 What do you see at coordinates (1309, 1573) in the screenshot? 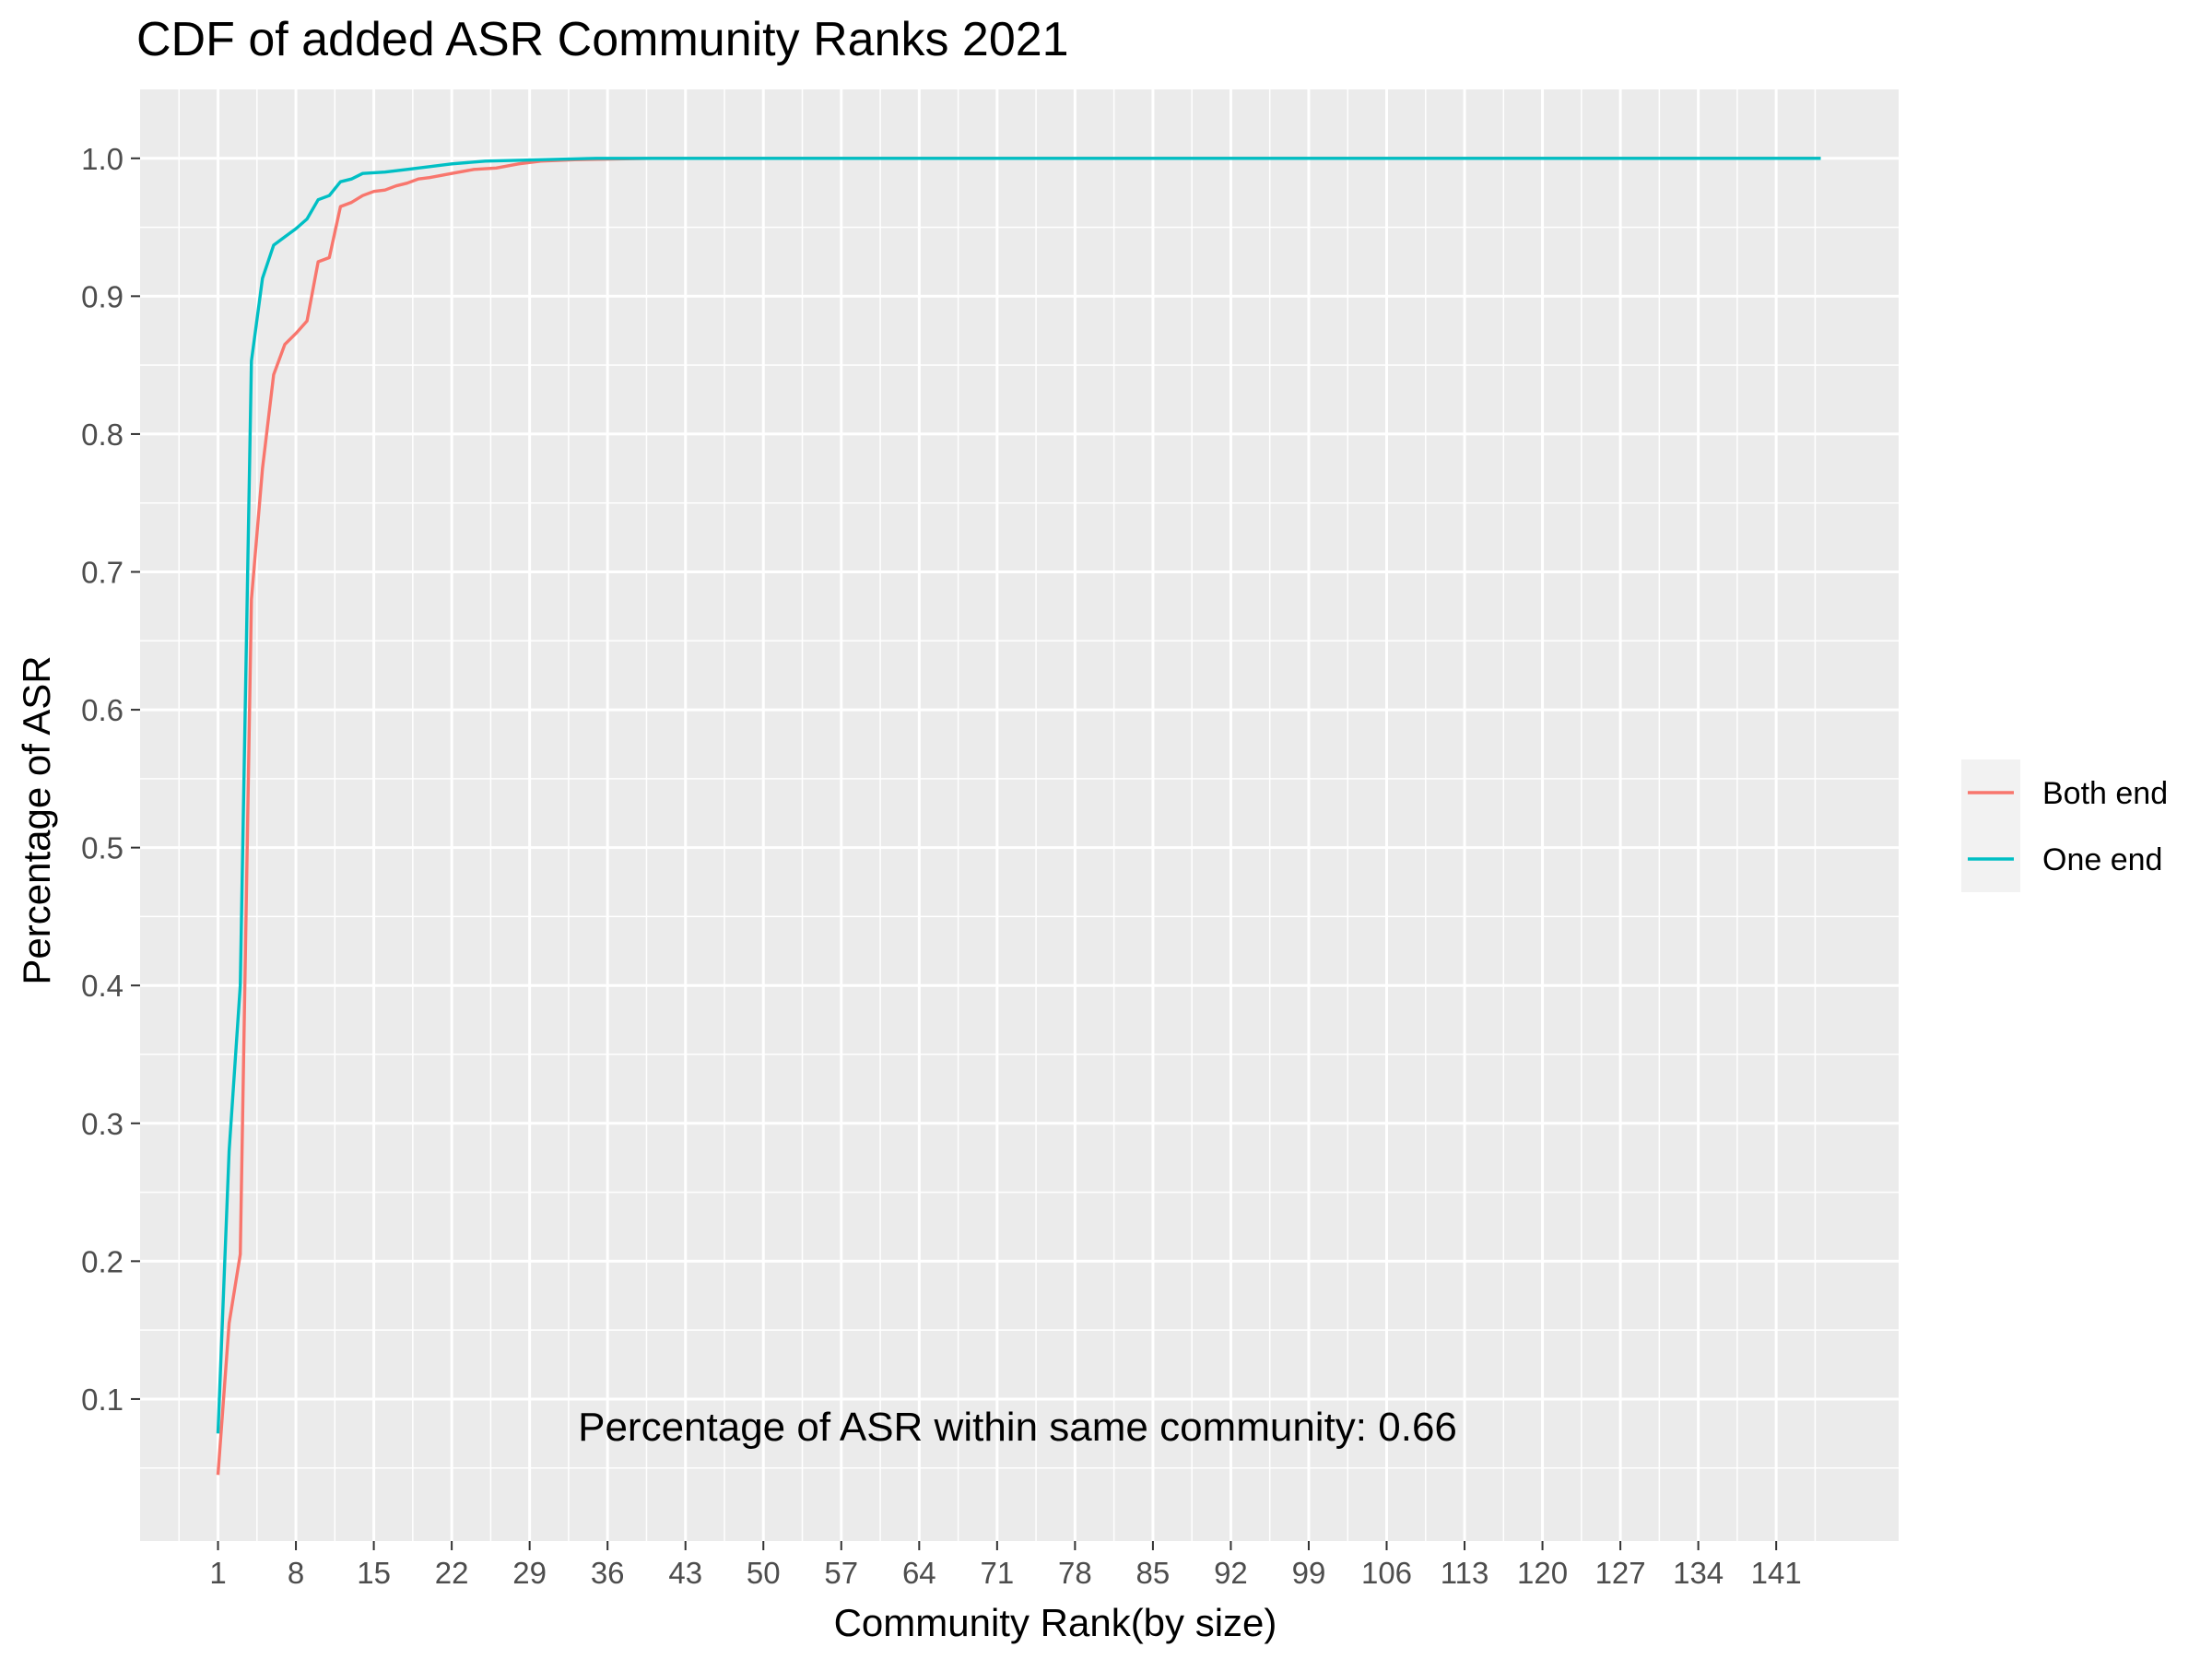
I see `x-tick-label: 99` at bounding box center [1309, 1573].